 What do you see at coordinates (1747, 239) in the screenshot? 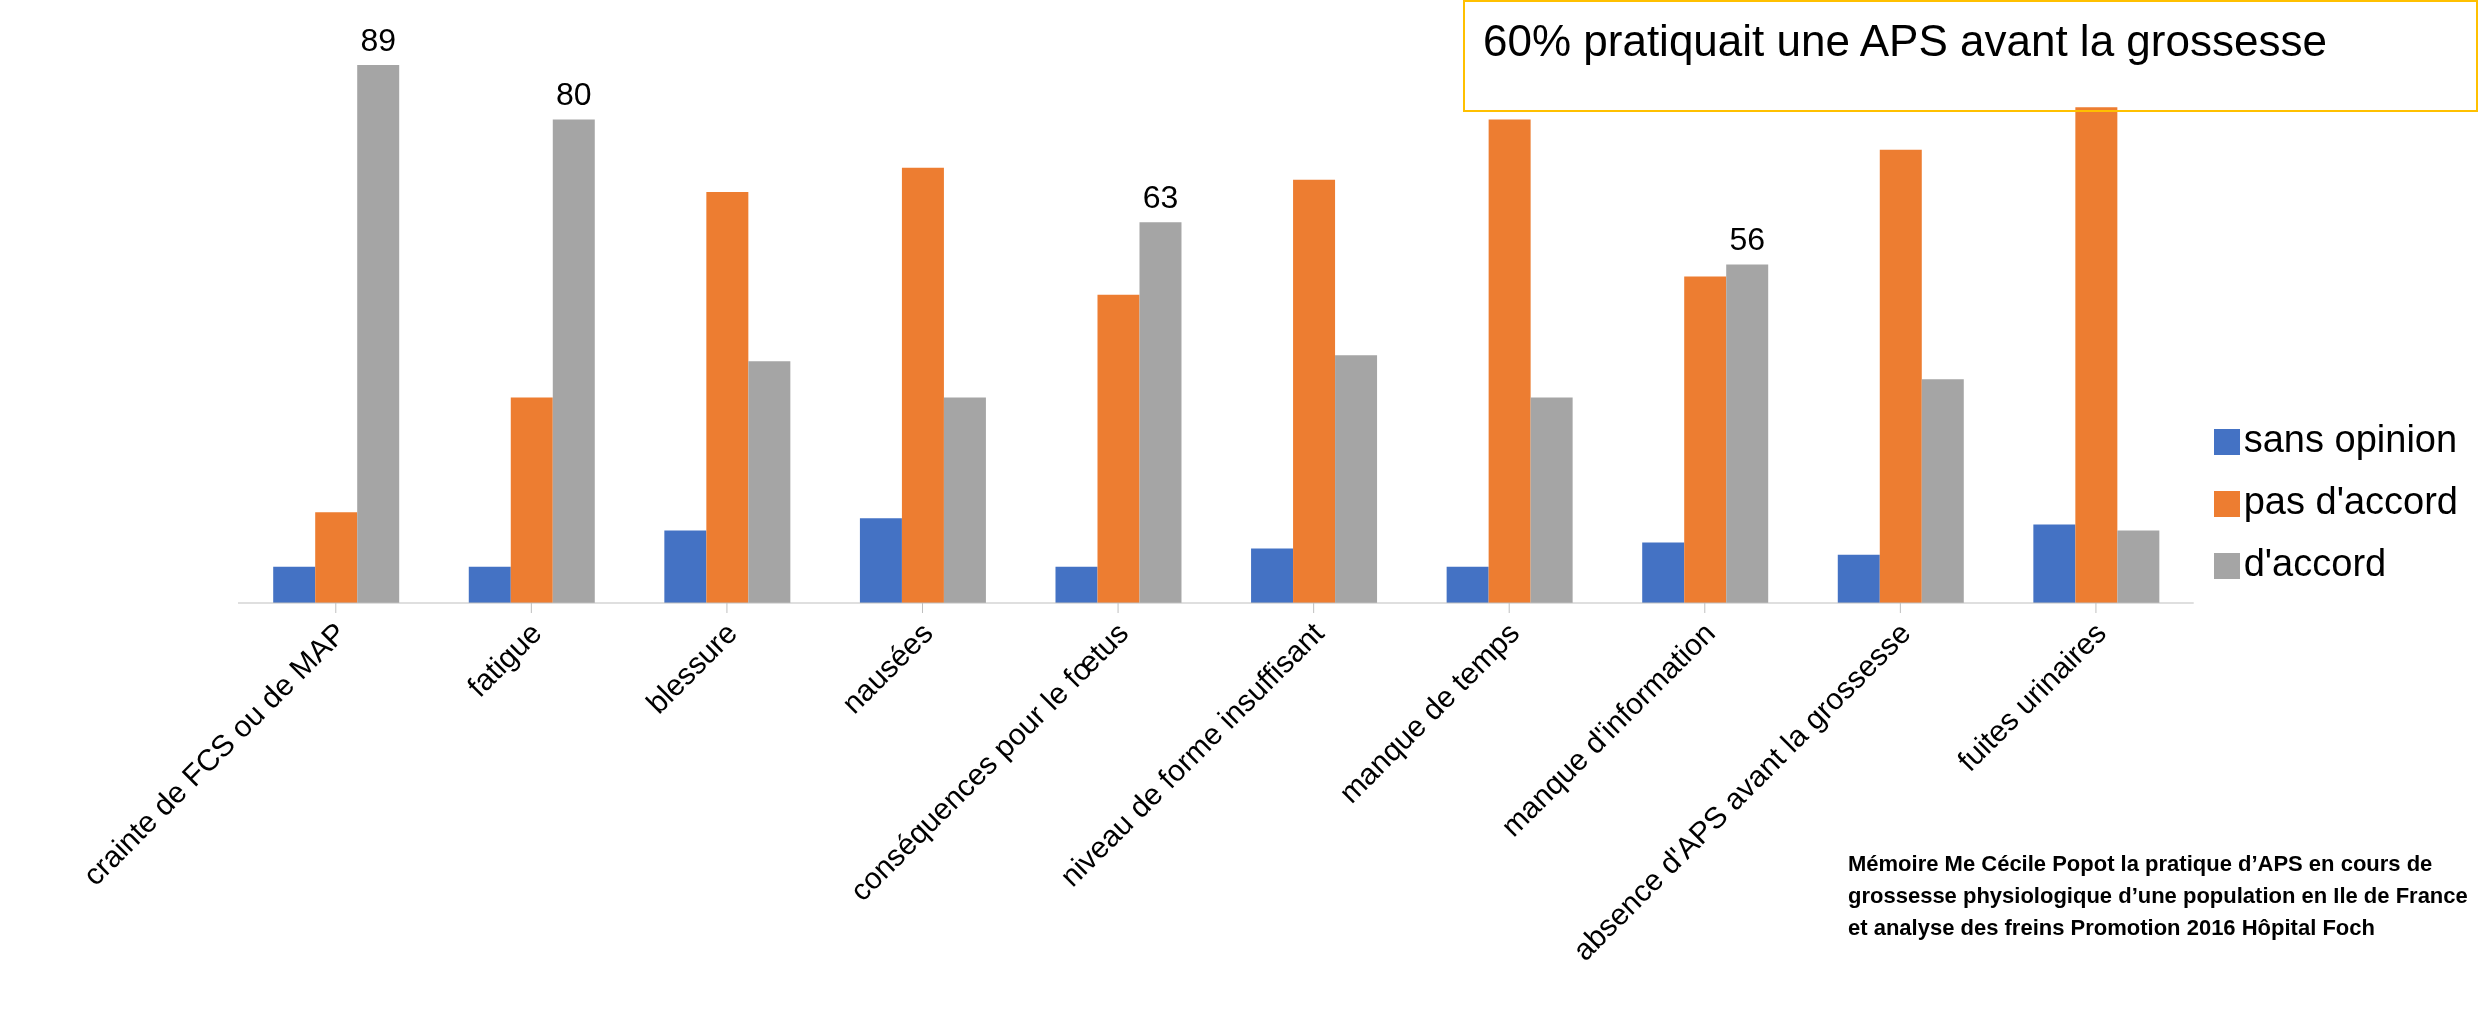
I see `data-label: 56` at bounding box center [1747, 239].